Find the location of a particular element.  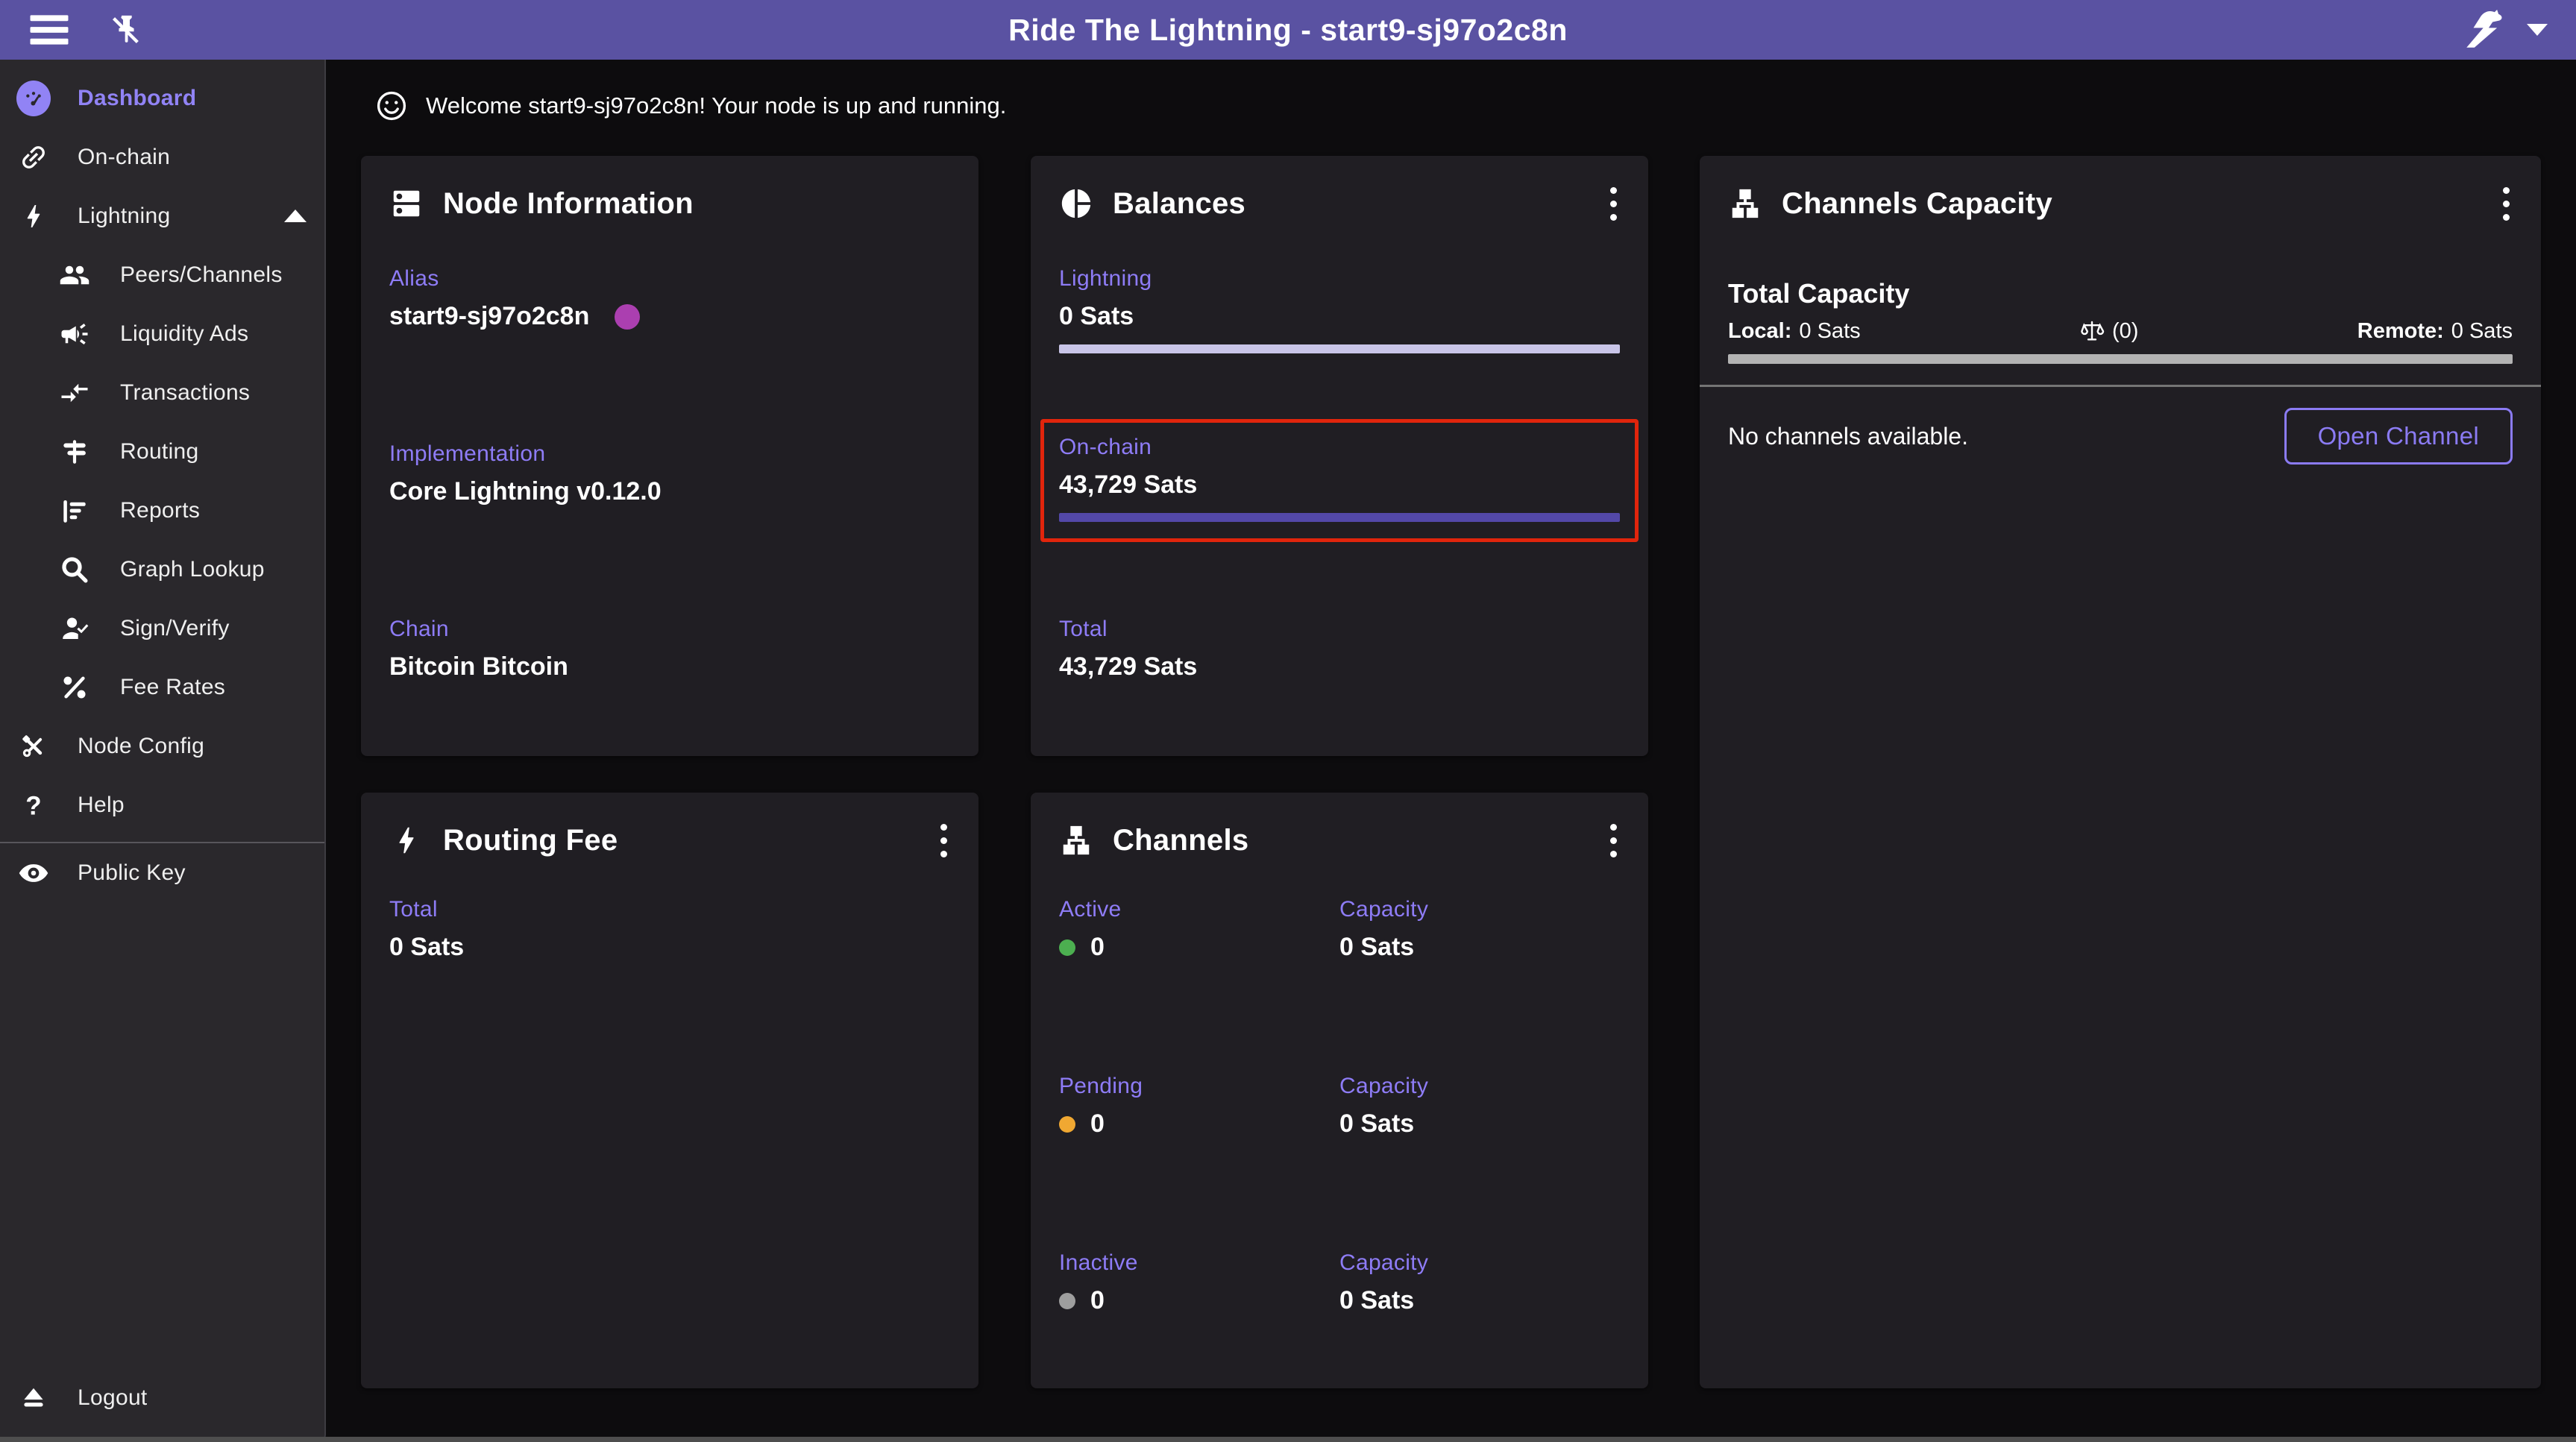

routing-fee-card: Routing Fee Total 0 Sats is located at coordinates (670, 1090).